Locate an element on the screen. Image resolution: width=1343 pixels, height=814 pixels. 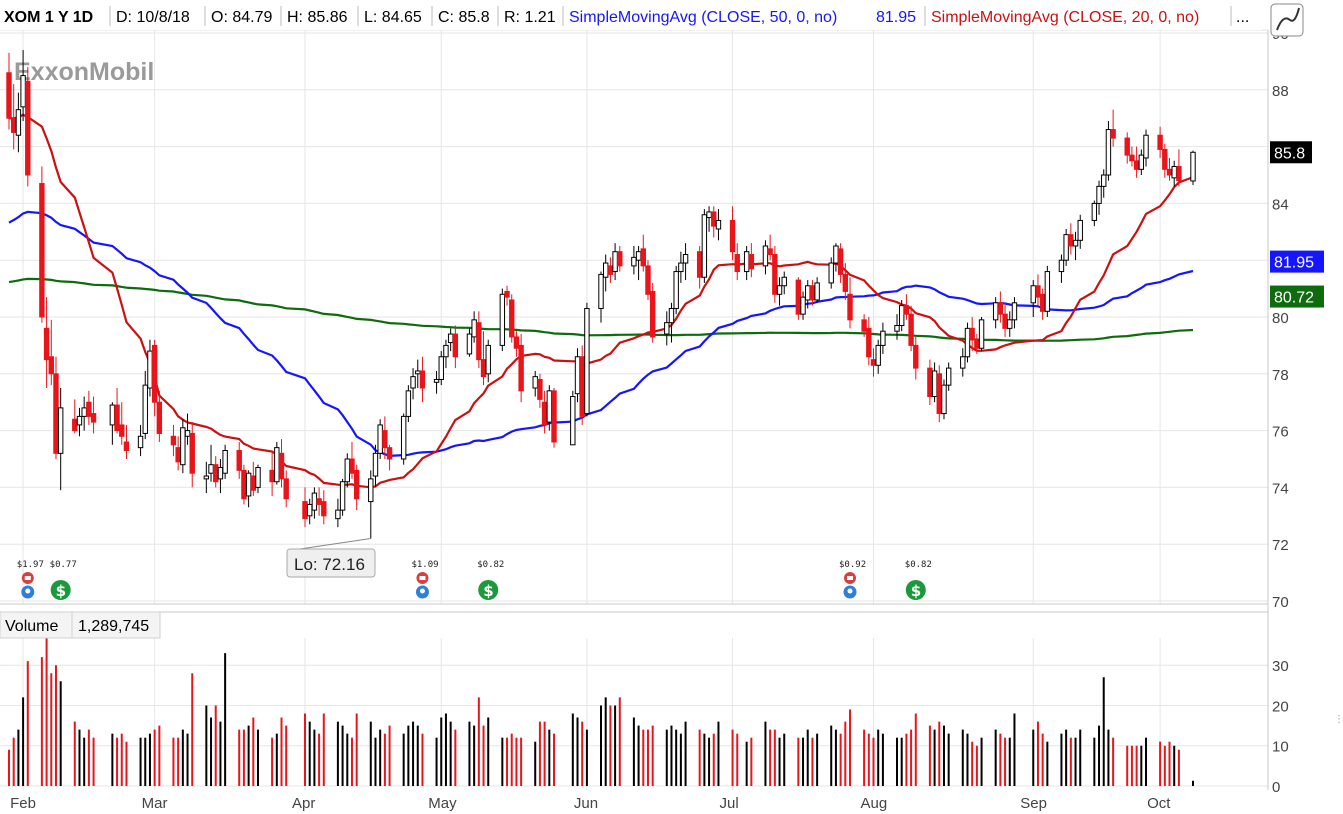
svg-text: 85.8 is located at coordinates (1289, 153).